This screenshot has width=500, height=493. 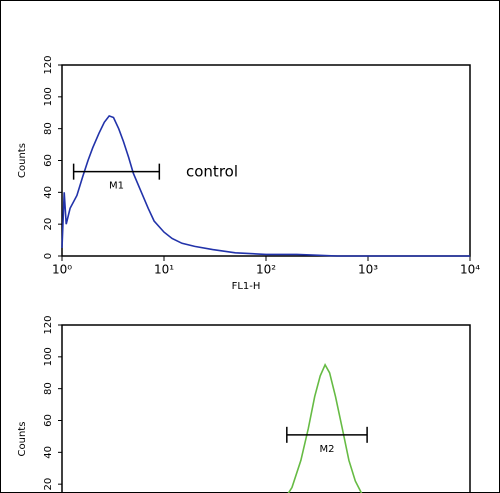 I want to click on x-tick-label: 10⁴, so click(x=470, y=270).